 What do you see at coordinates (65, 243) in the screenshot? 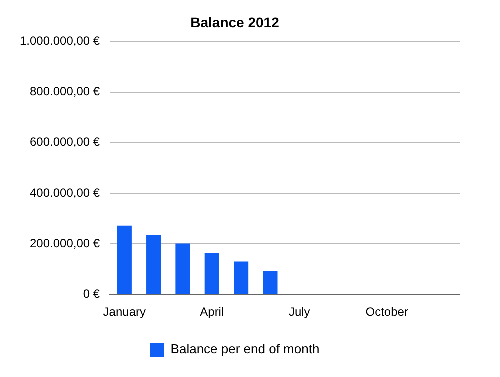
I see `y-tick-label: 200.000,00 €` at bounding box center [65, 243].